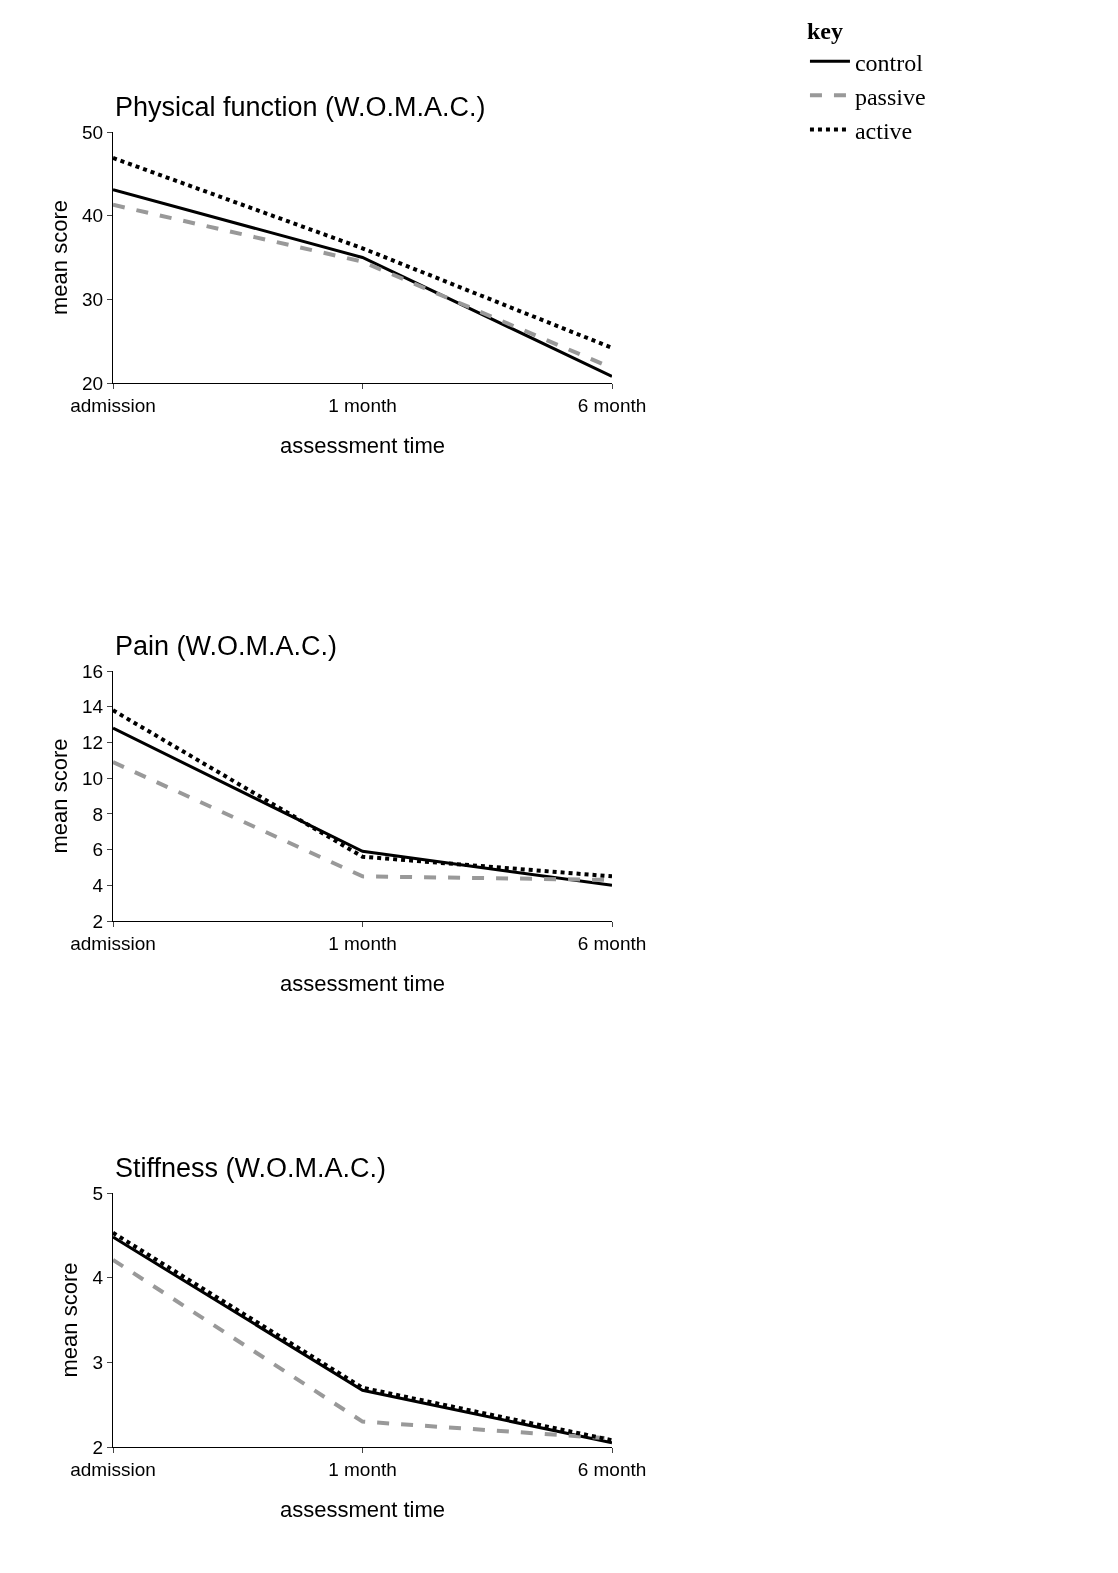 The width and height of the screenshot is (1118, 1573). I want to click on chart-title: Pain (W.O.M.A.C.), so click(226, 646).